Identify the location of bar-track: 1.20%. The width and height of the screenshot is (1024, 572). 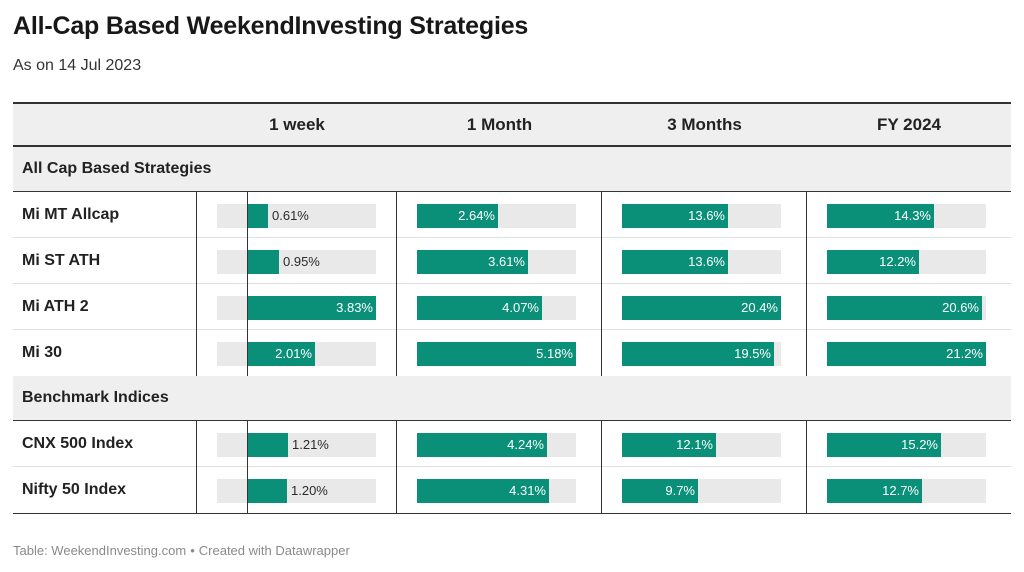
(296, 491).